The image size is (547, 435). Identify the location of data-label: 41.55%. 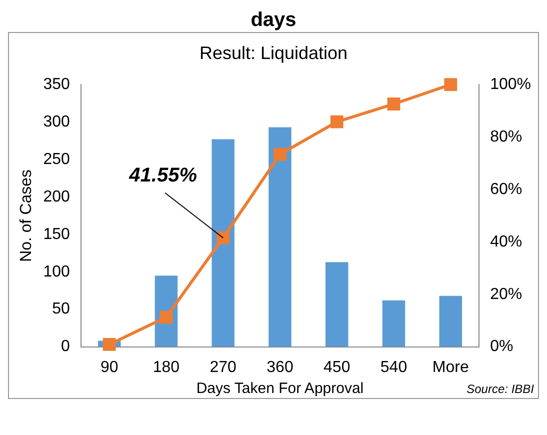
(163, 175).